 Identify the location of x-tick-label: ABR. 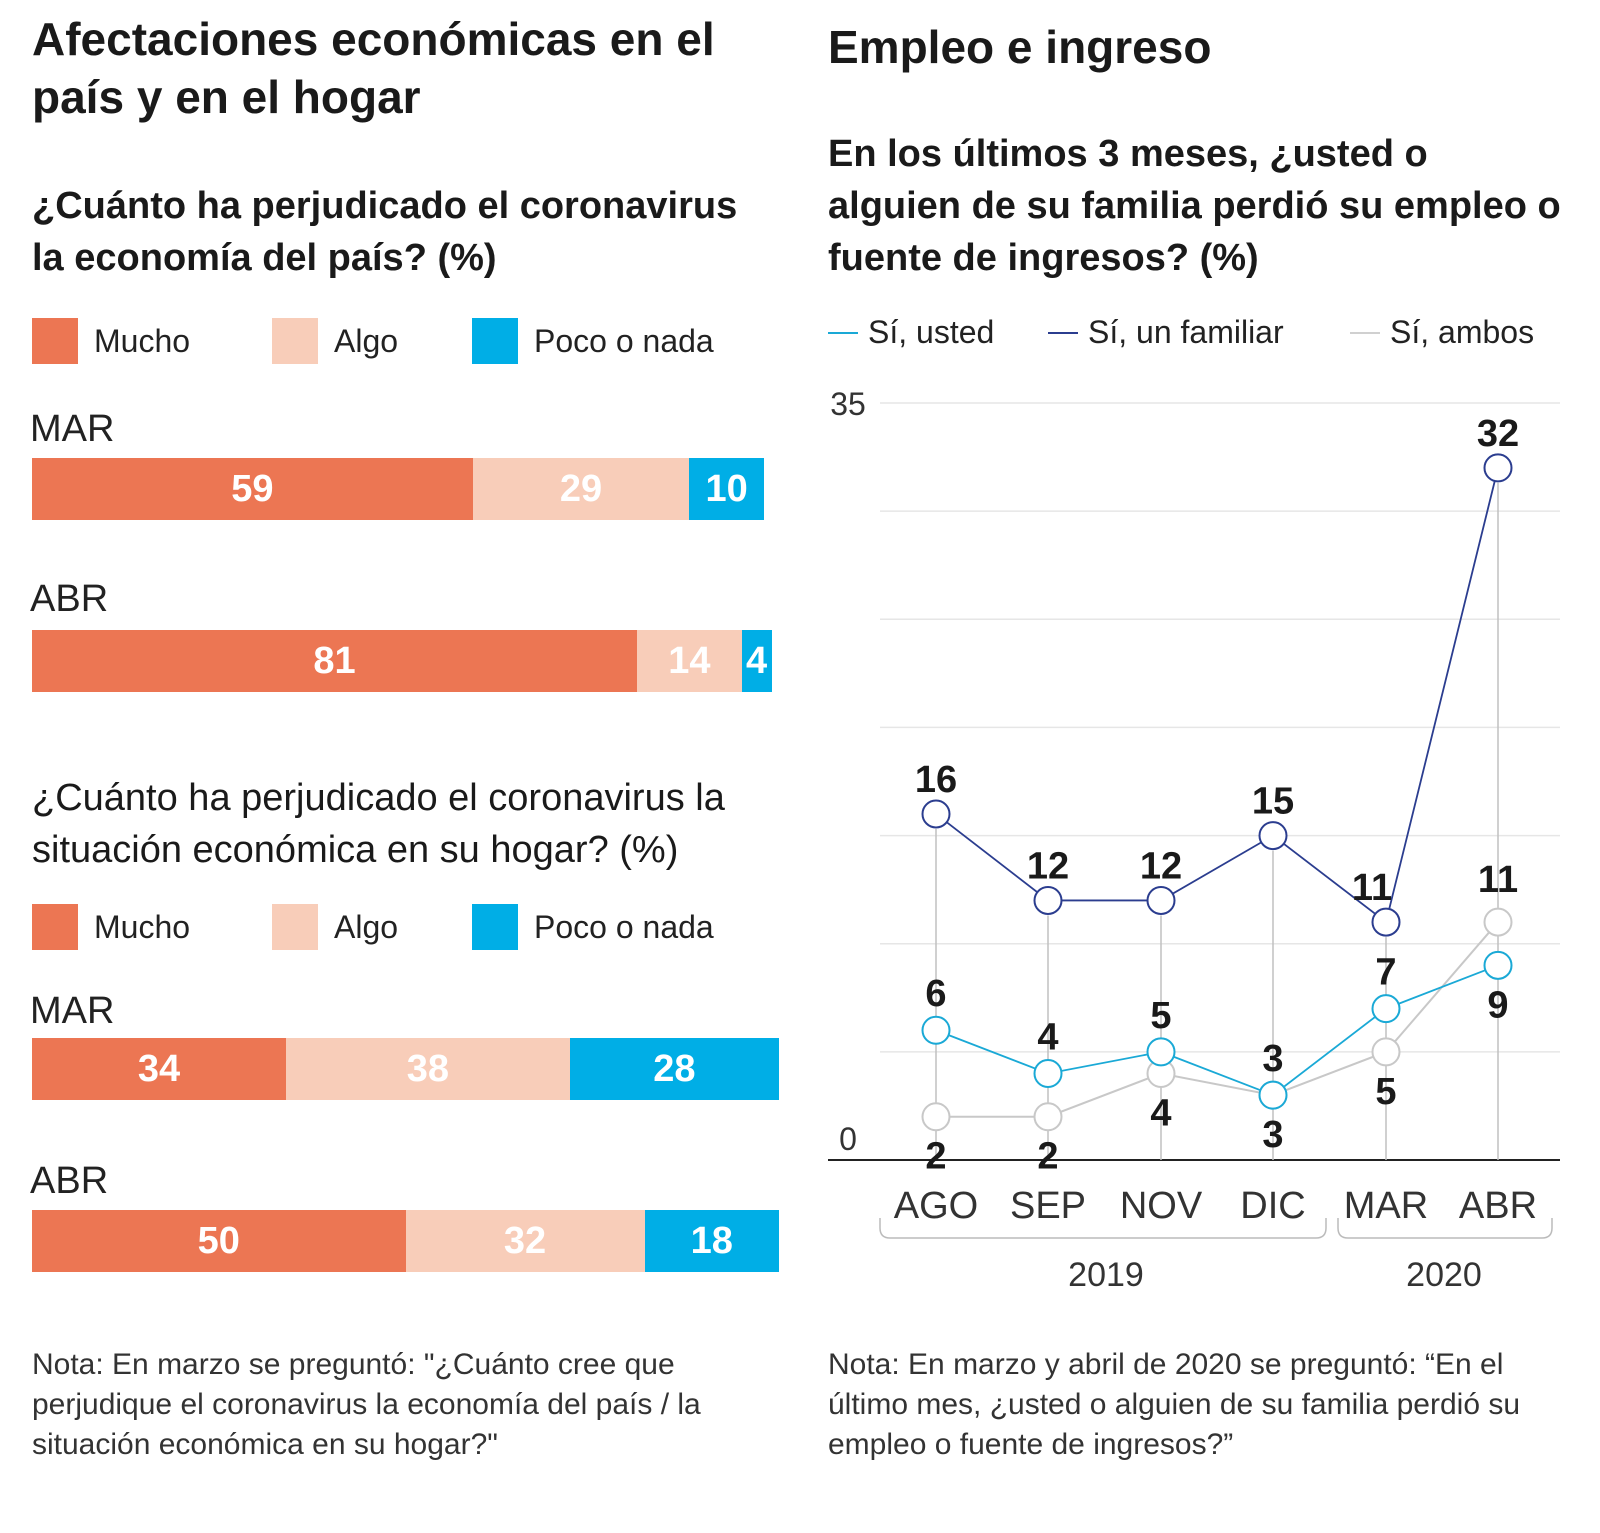
(1498, 1206).